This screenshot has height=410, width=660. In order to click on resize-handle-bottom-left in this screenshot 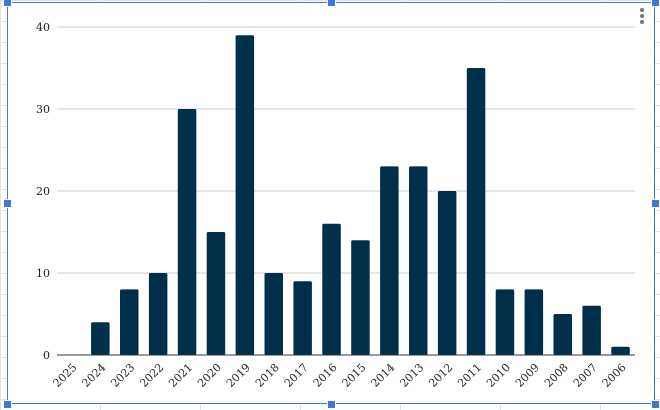, I will do `click(7, 404)`.